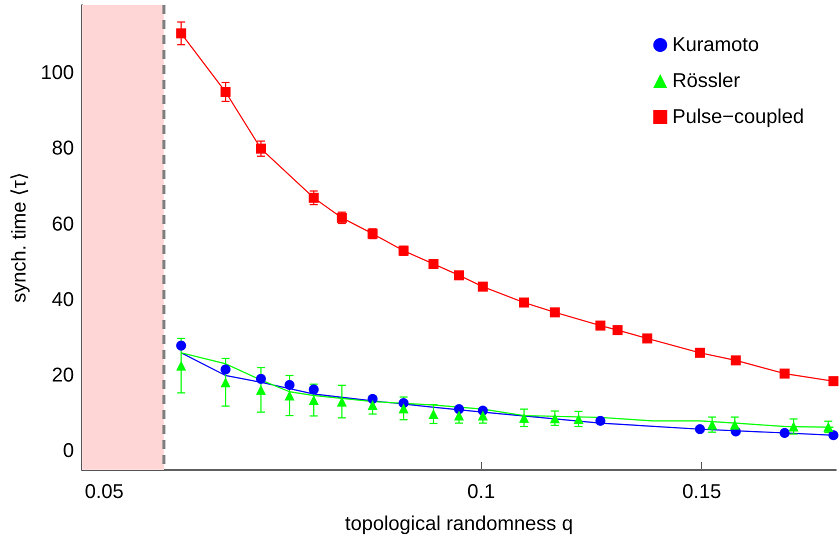 The image size is (839, 546). I want to click on y-tick-label: 0, so click(68, 451).